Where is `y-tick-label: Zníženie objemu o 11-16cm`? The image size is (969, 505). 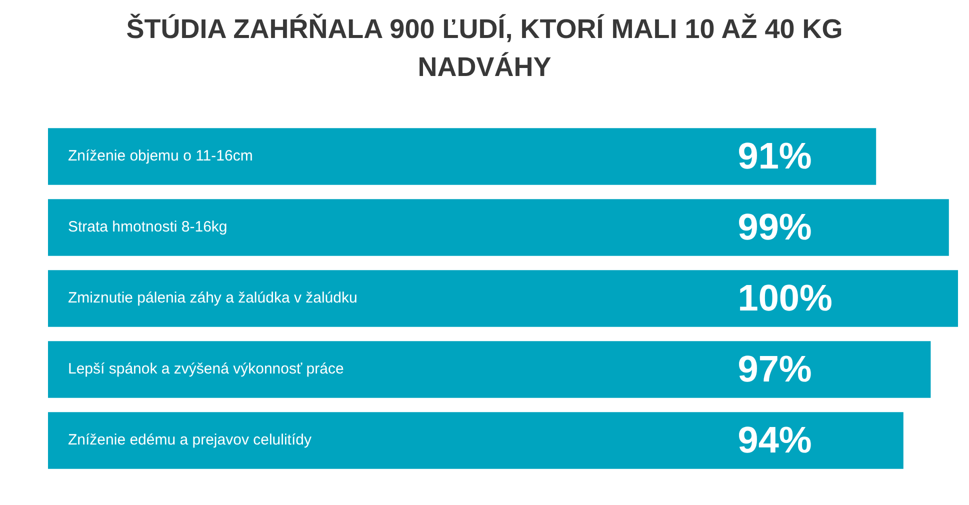
y-tick-label: Zníženie objemu o 11-16cm is located at coordinates (160, 156).